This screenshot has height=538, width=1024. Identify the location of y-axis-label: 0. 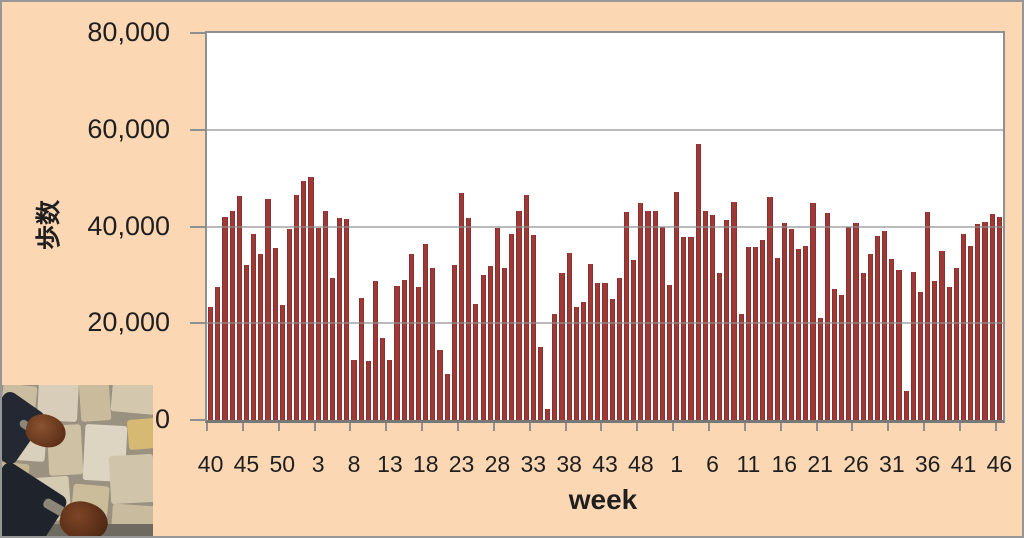
(162, 419).